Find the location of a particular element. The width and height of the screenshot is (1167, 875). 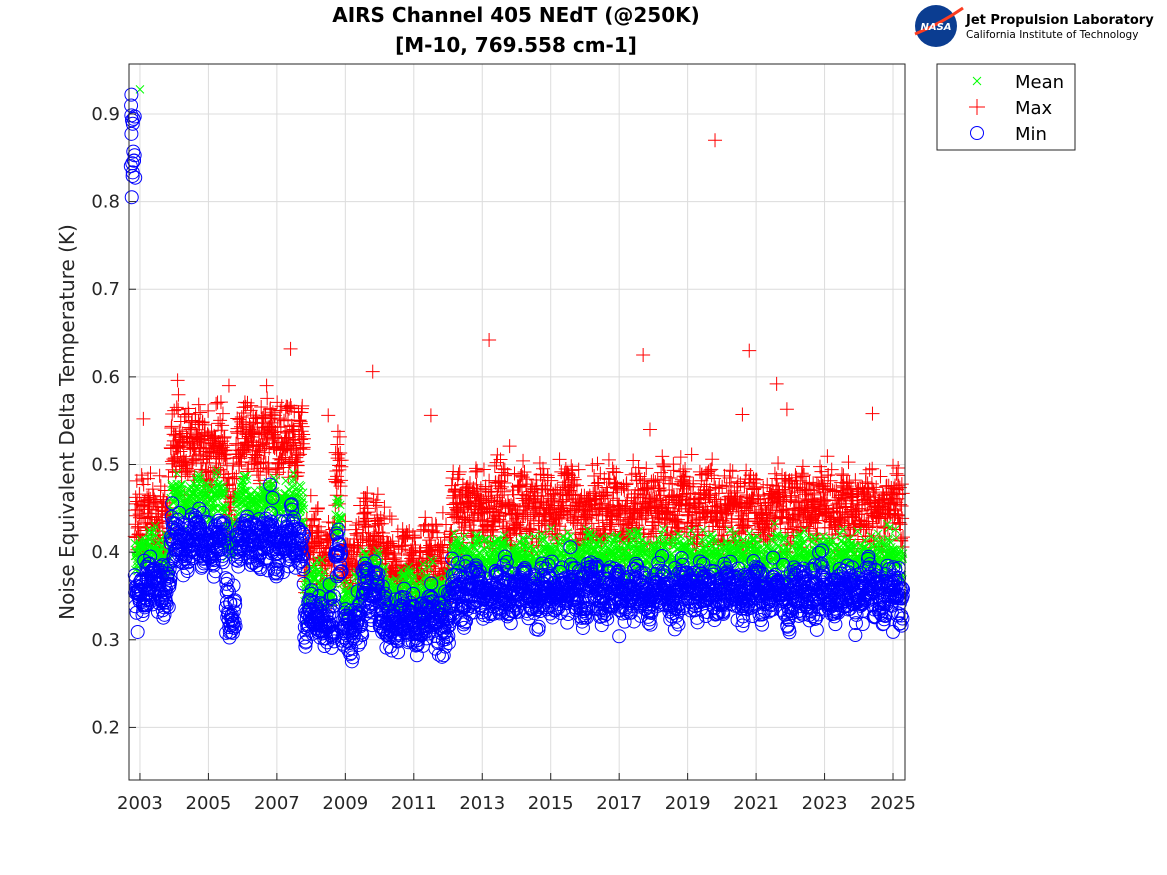

y-axis-label: Noise Equivalent Delta Temperature (K) is located at coordinates (67, 422).